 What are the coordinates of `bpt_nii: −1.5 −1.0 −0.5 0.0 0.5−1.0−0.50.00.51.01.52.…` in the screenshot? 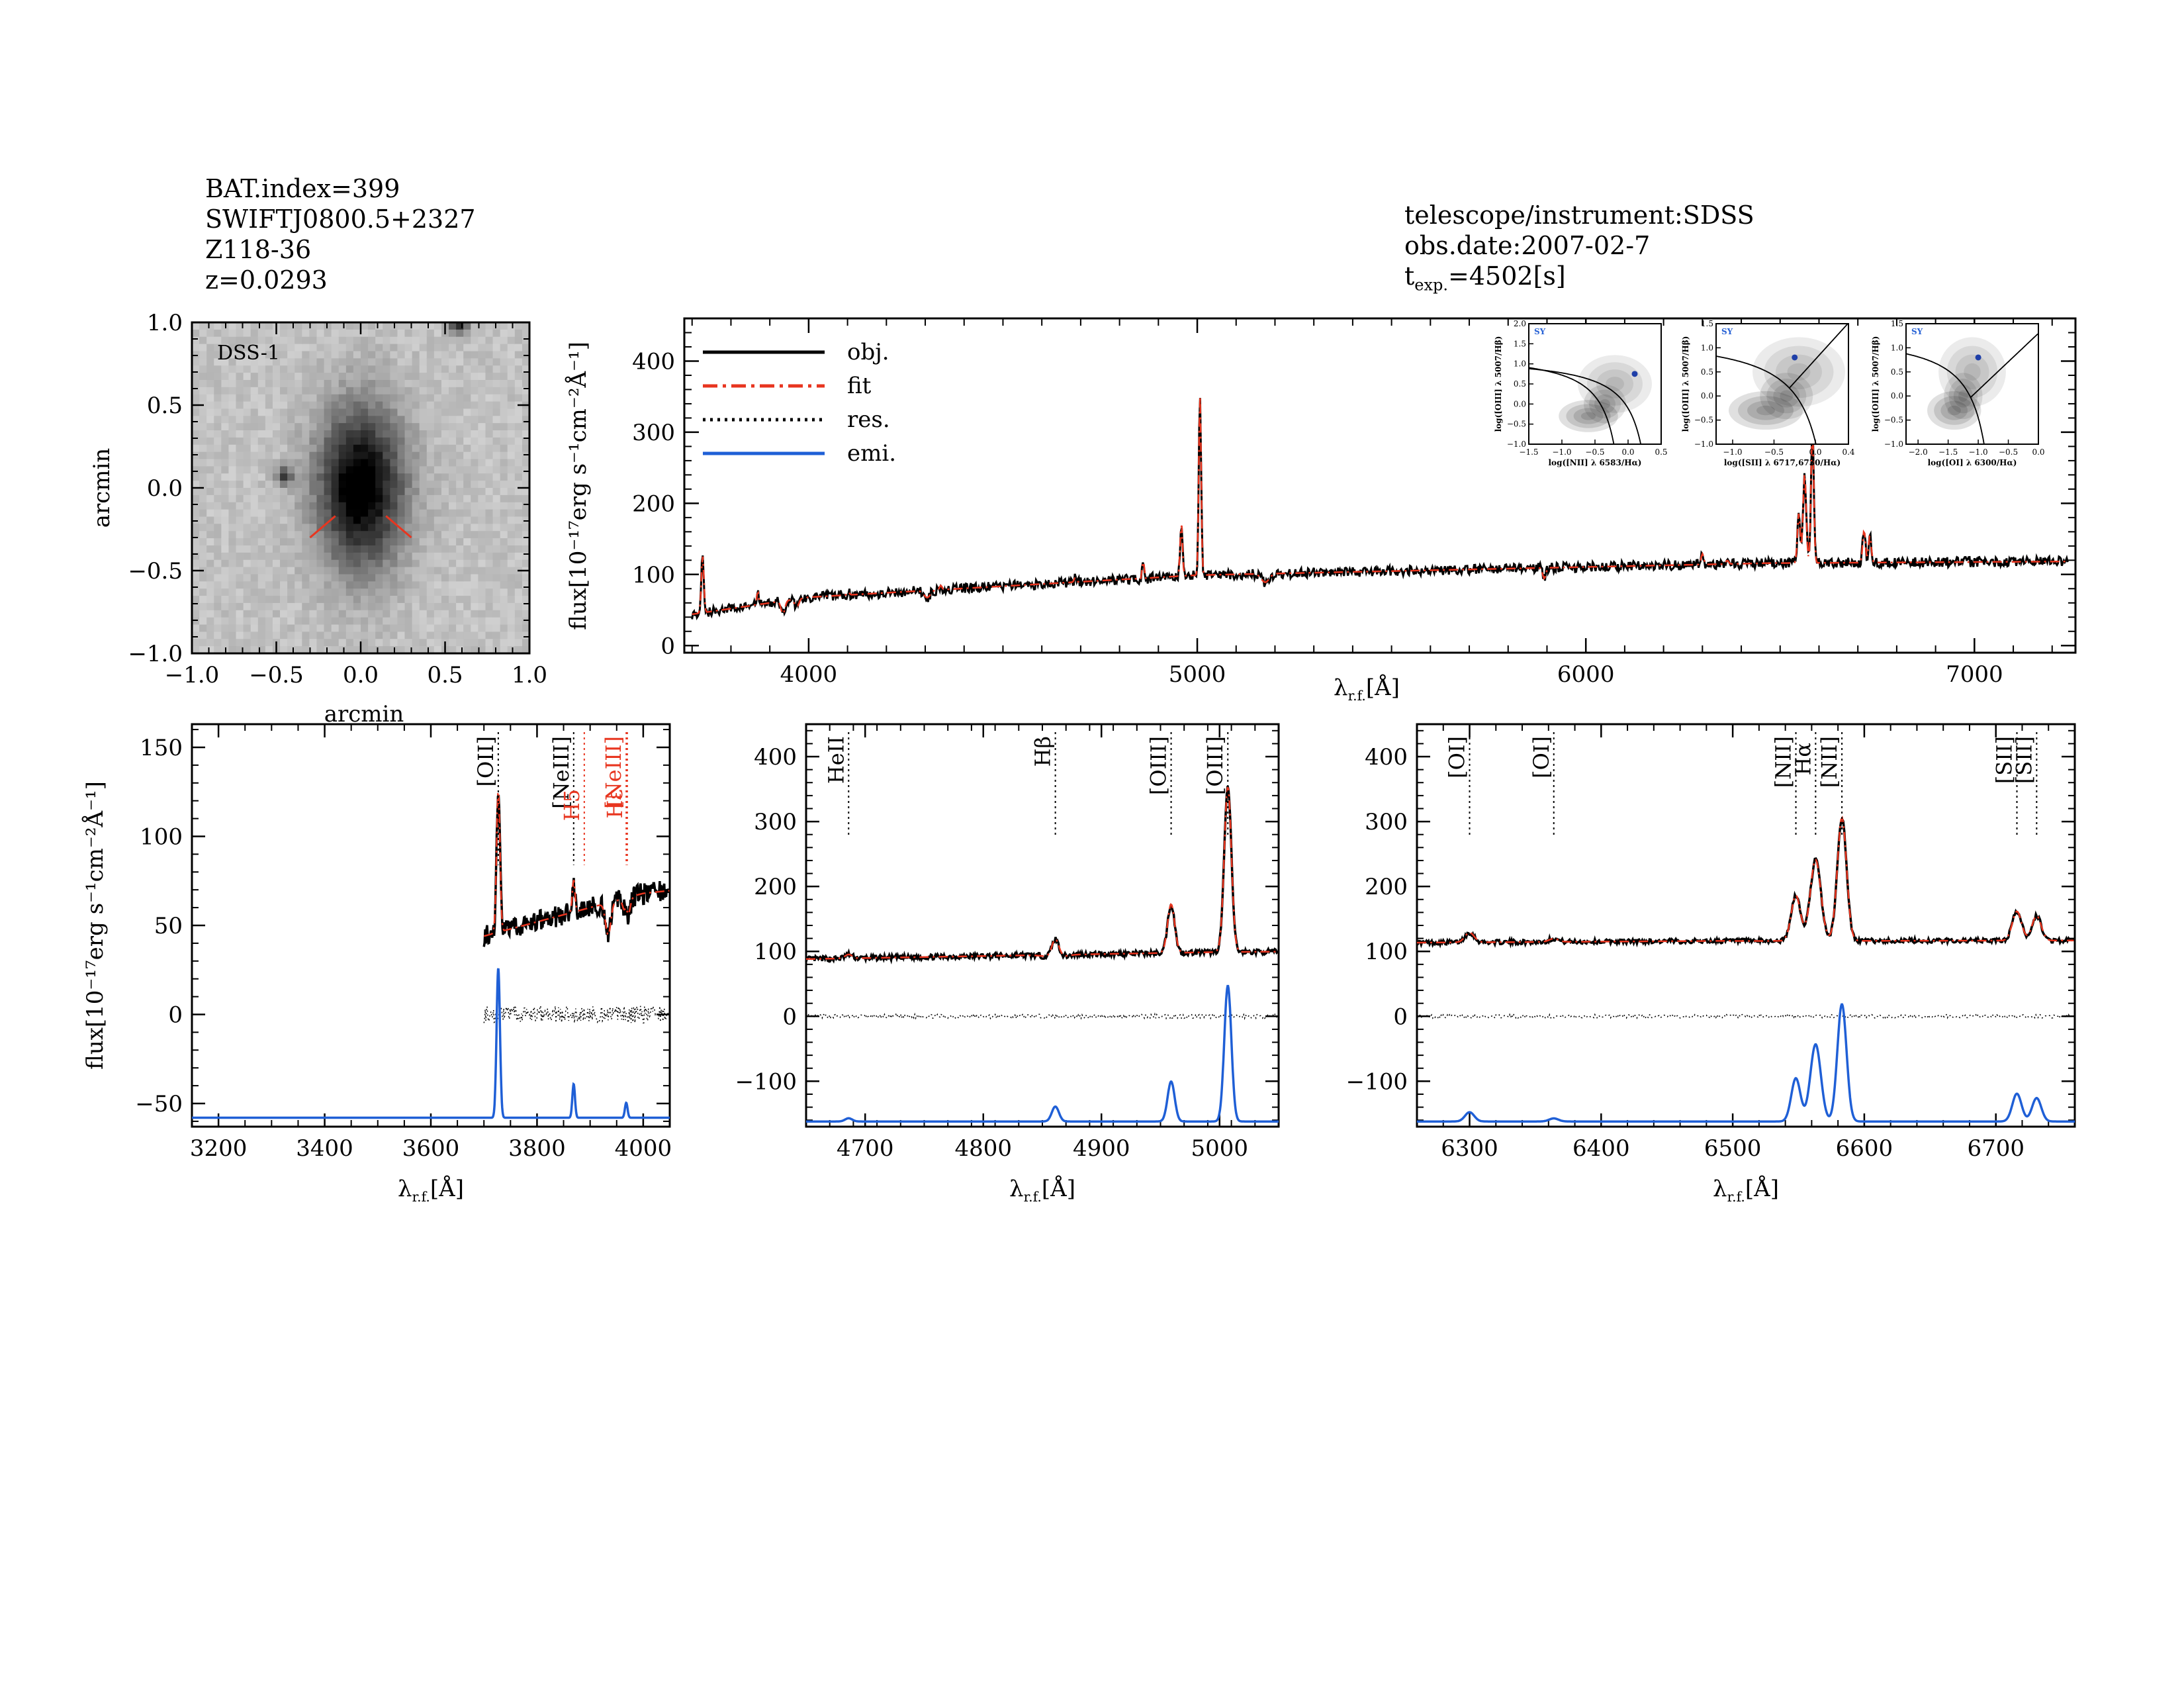 It's located at (1581, 393).